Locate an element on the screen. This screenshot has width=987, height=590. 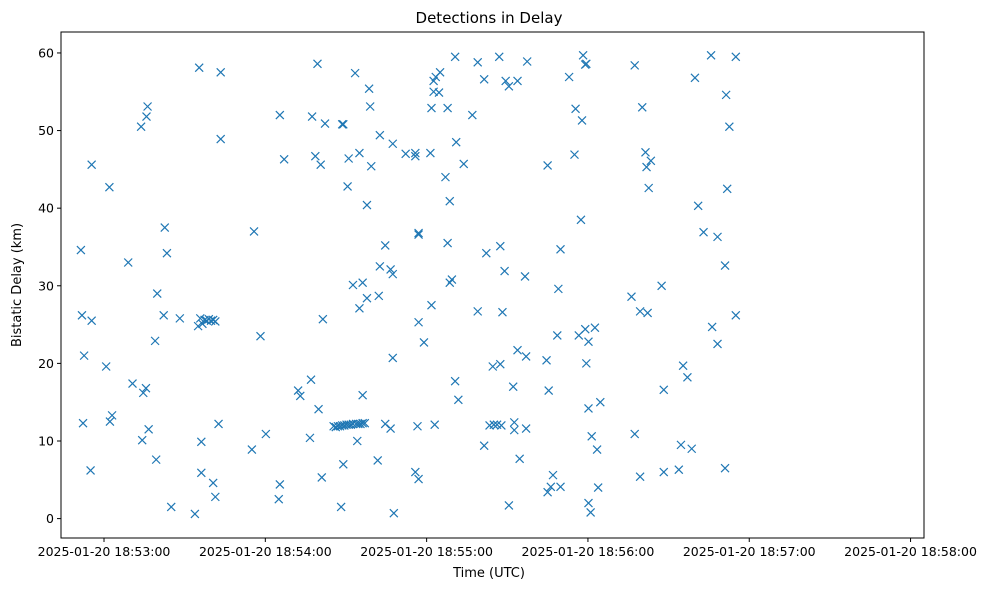
y-tick-label: 60 is located at coordinates (46, 52).